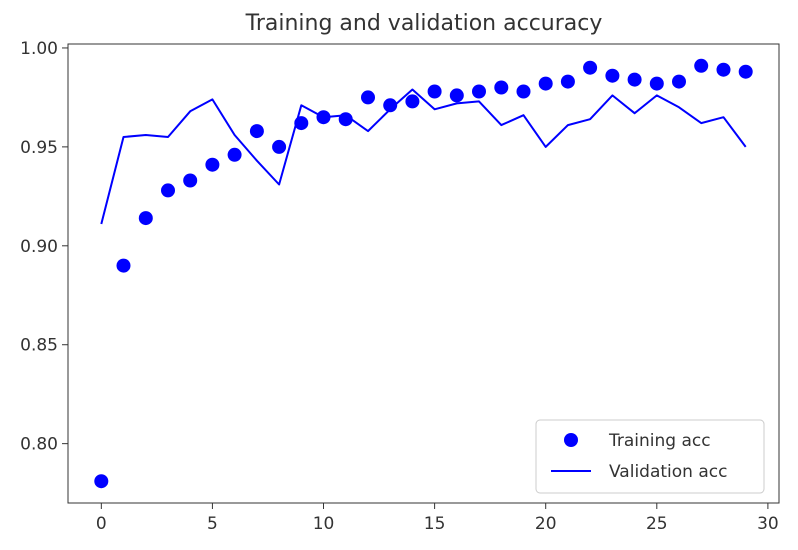 The height and width of the screenshot is (550, 798). What do you see at coordinates (212, 524) in the screenshot?
I see `x-tick-label: 5` at bounding box center [212, 524].